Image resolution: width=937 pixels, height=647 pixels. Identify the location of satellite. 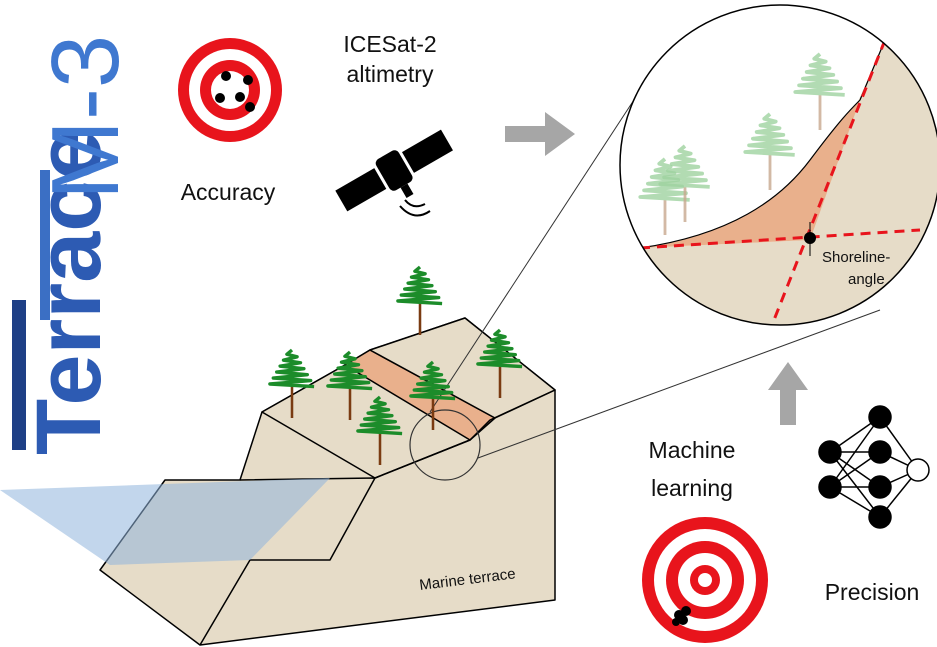
(394, 170).